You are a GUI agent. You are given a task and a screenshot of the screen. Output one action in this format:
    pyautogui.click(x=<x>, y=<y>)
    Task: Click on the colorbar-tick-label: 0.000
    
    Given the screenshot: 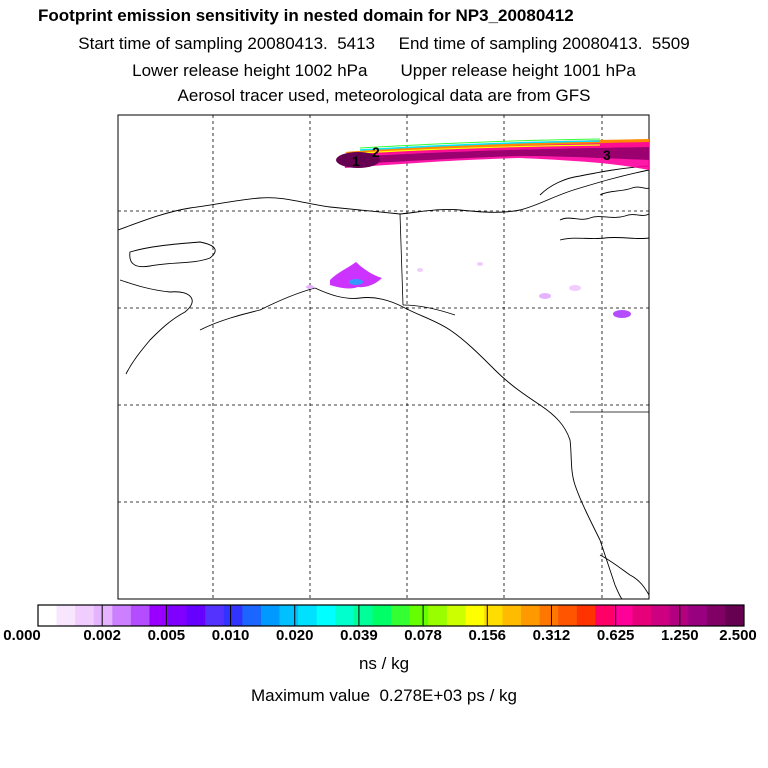 What is the action you would take?
    pyautogui.click(x=22, y=635)
    